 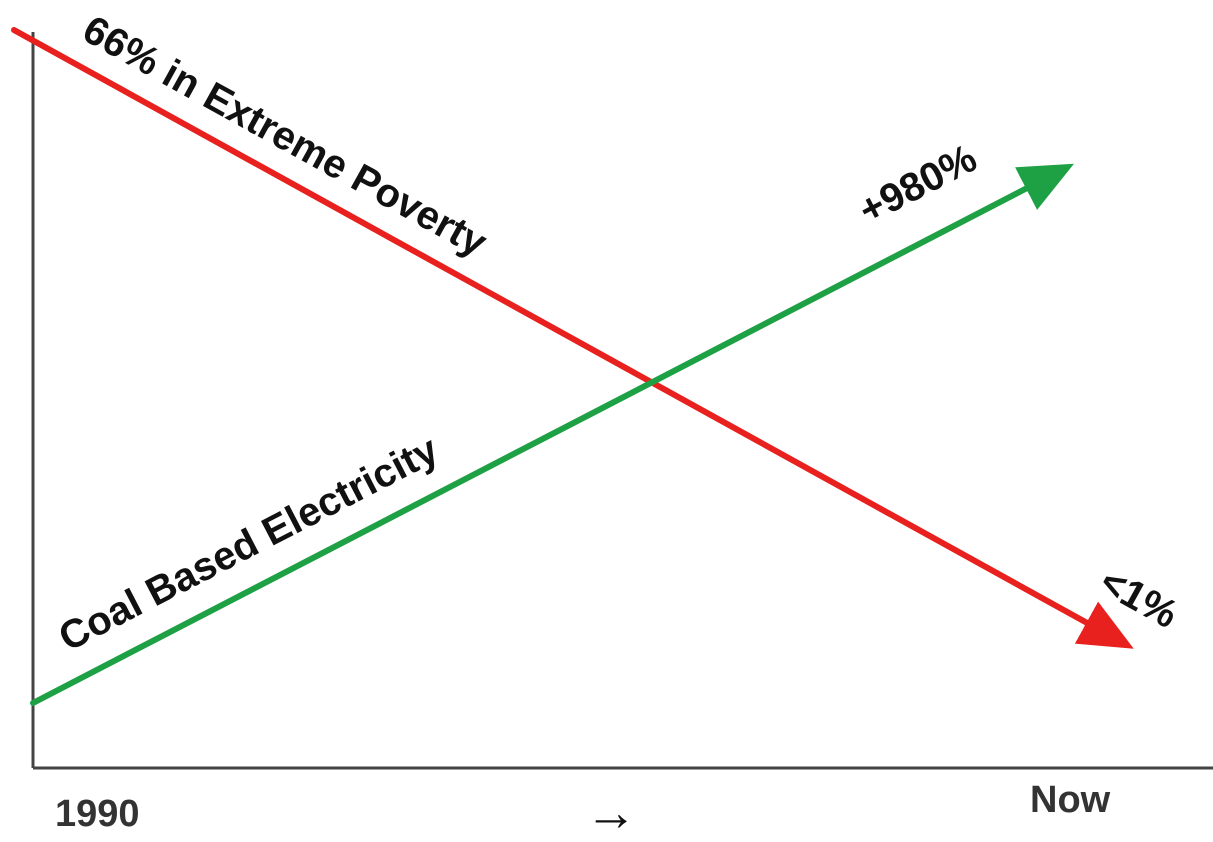 I want to click on x-tick-label-end: Now, so click(x=1070, y=800).